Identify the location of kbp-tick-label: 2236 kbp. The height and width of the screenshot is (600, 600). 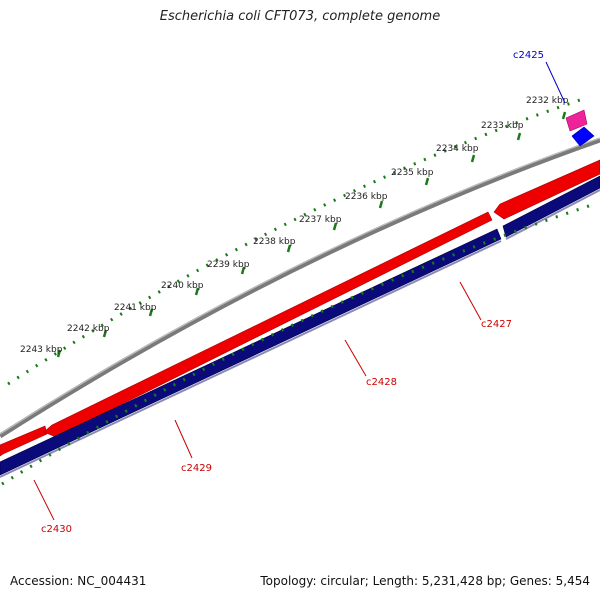
(366, 197).